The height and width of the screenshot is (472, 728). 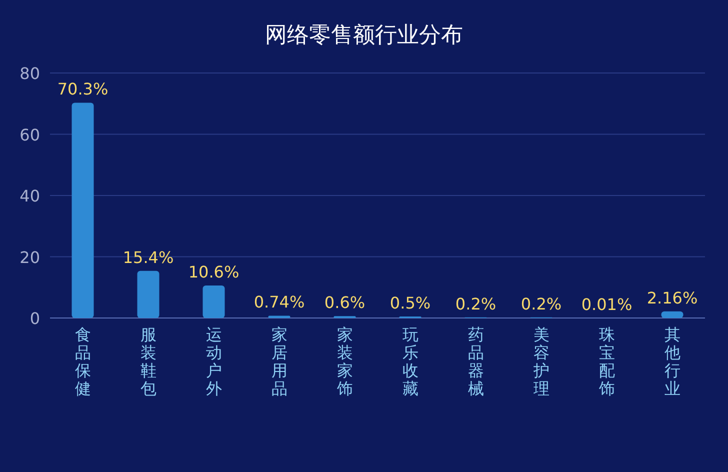 I want to click on data-label: 0.5%, so click(x=410, y=302).